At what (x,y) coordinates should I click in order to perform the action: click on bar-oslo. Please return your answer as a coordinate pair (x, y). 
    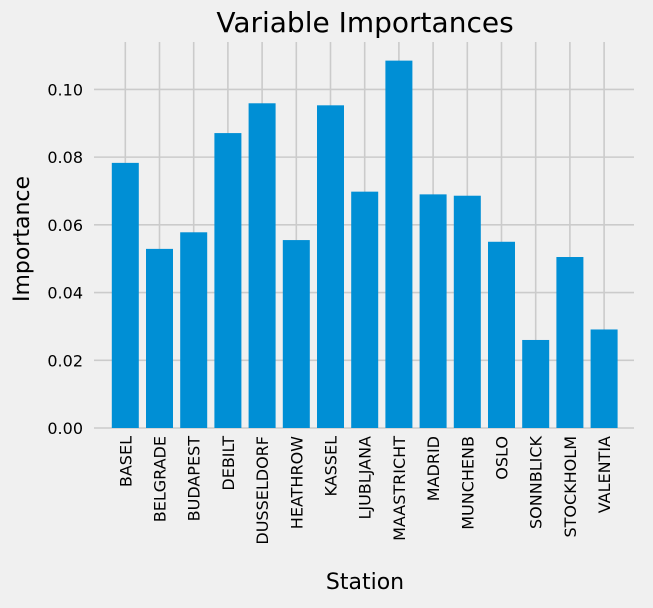
    Looking at the image, I should click on (501, 334).